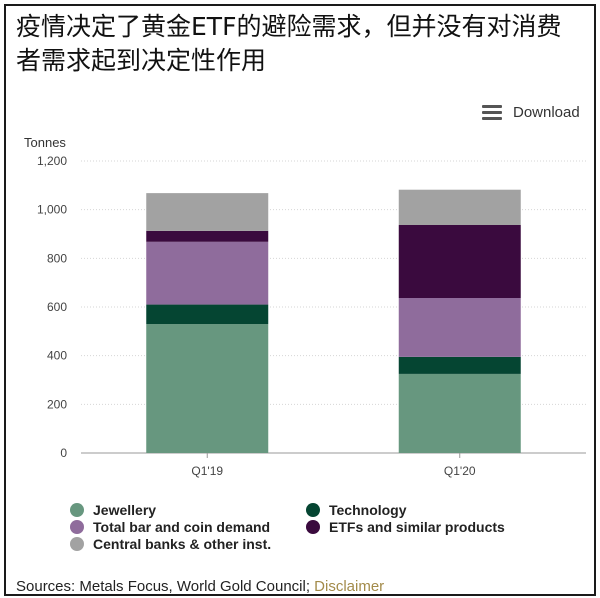 This screenshot has width=600, height=598. What do you see at coordinates (57, 404) in the screenshot?
I see `y-tick-label: 200` at bounding box center [57, 404].